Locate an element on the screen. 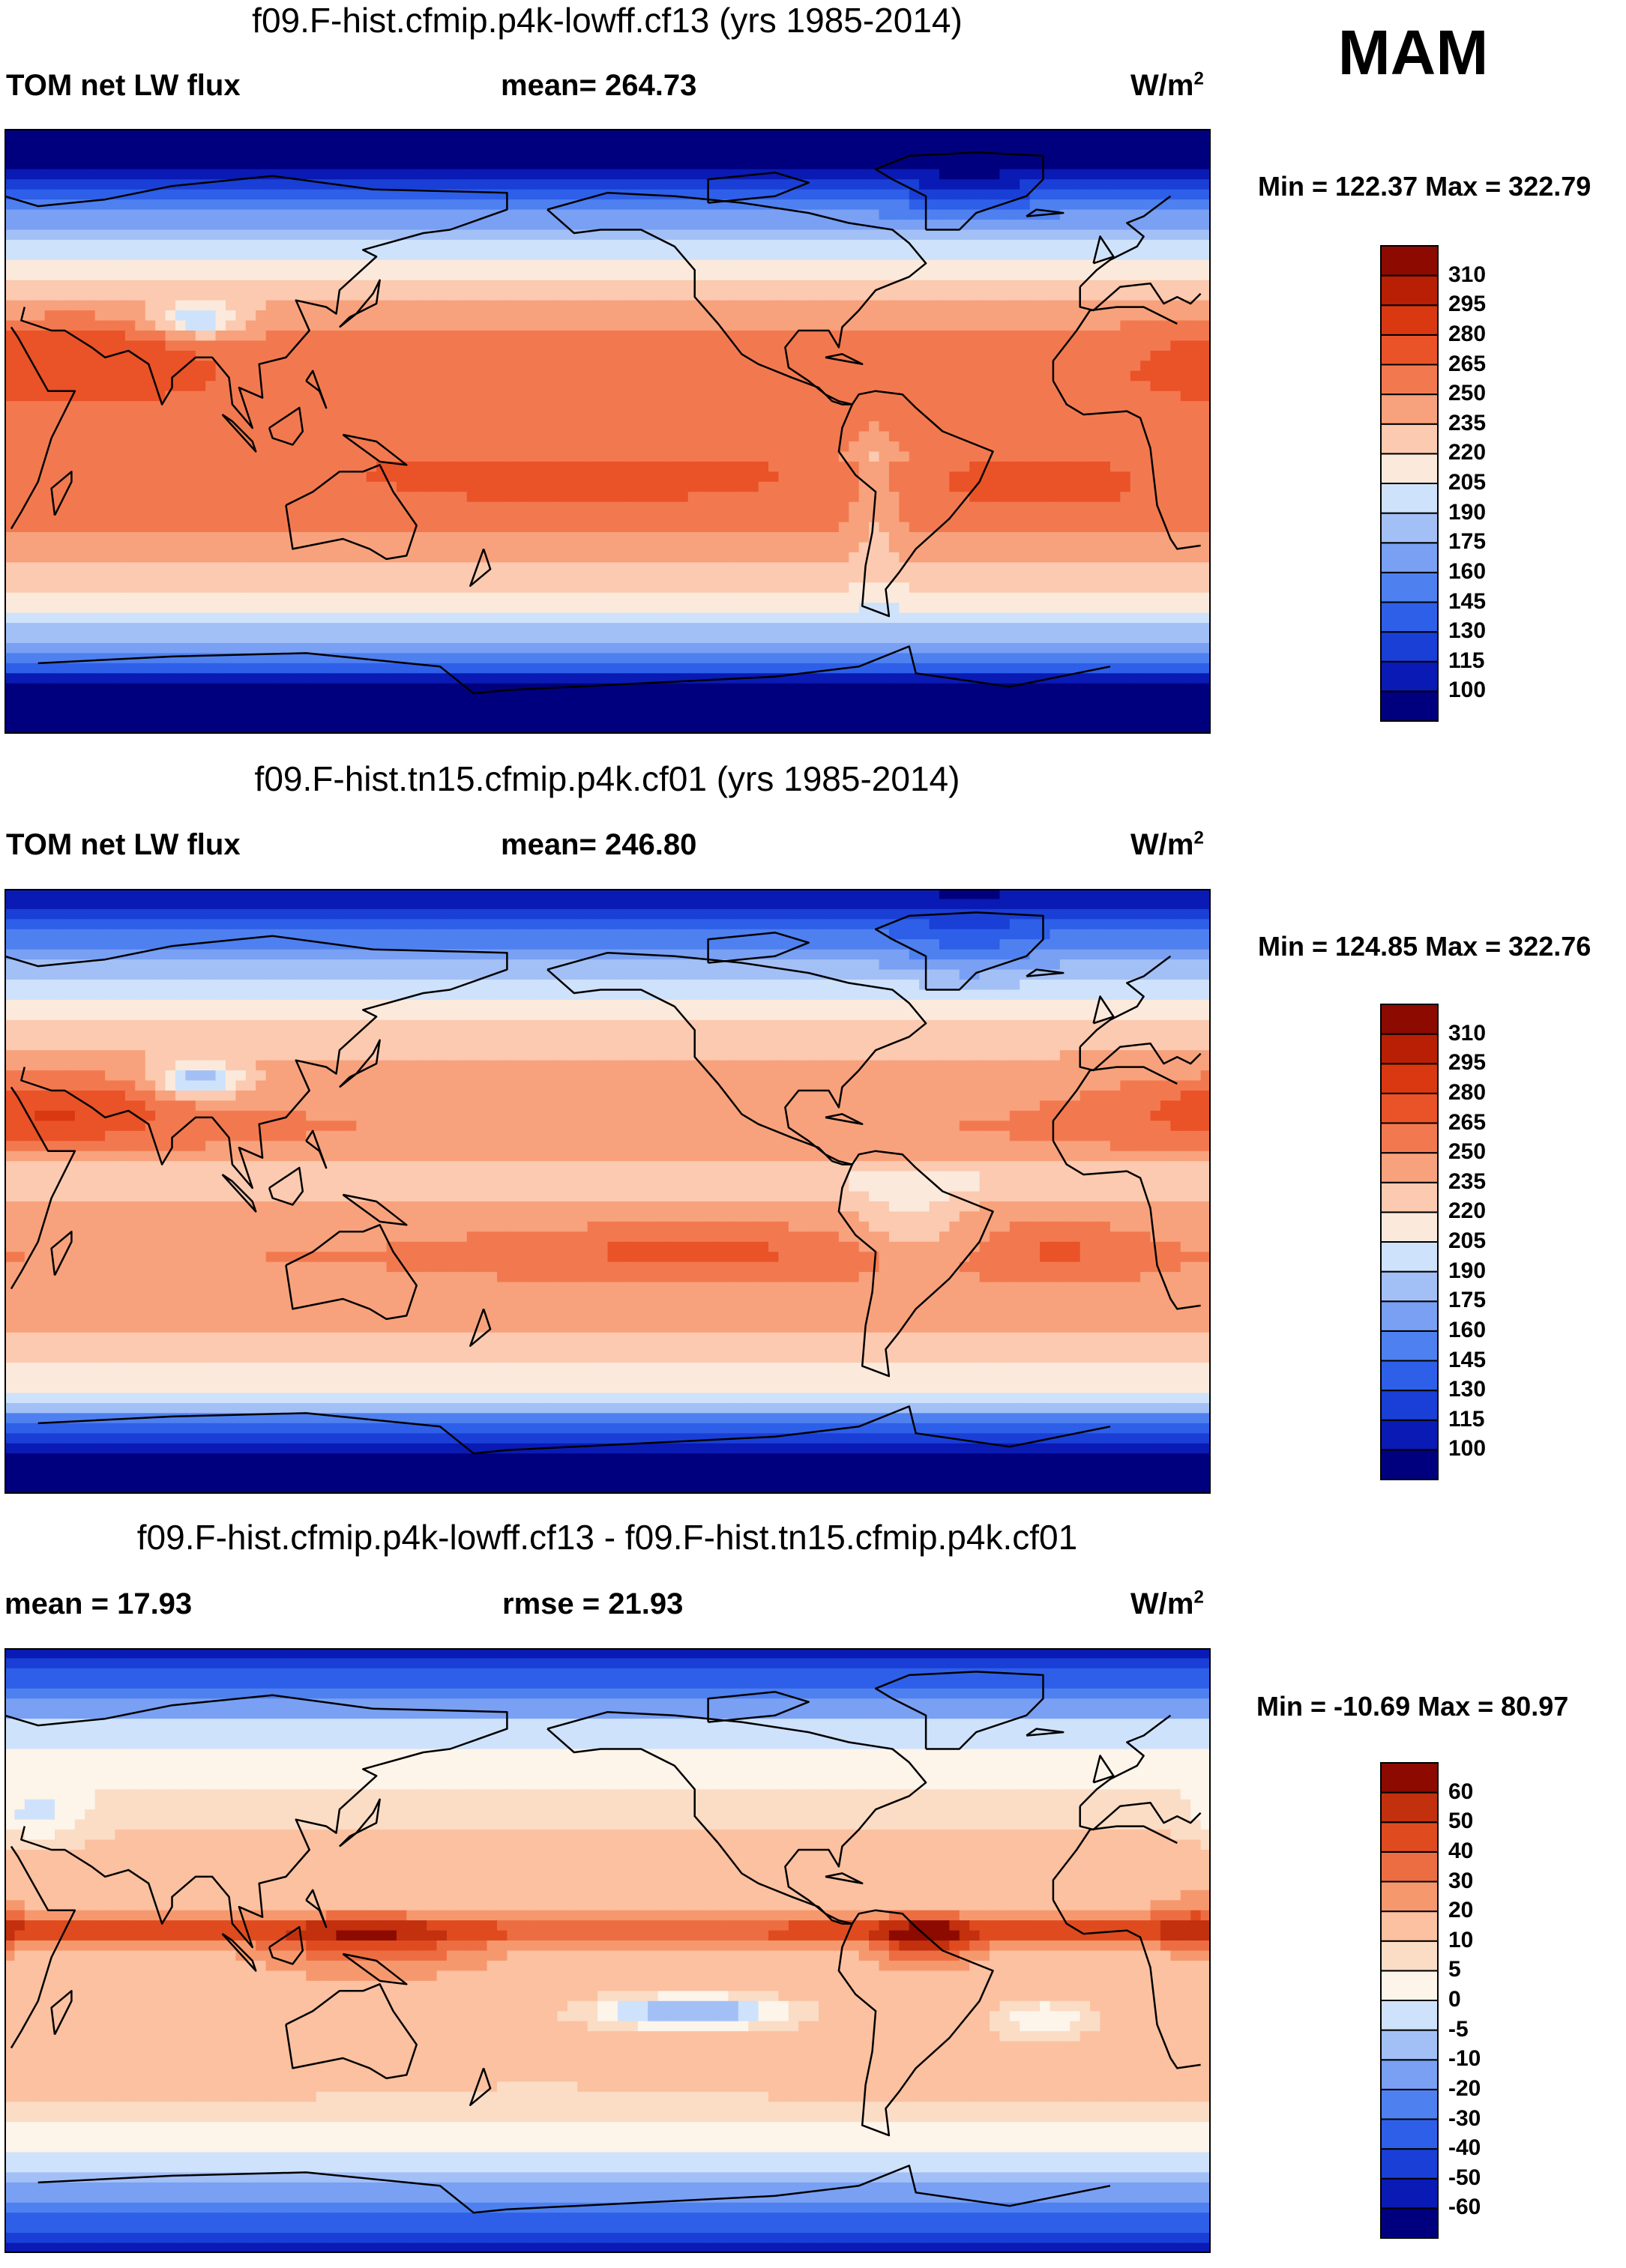  colorbar-1-tick: 130 is located at coordinates (1467, 631).